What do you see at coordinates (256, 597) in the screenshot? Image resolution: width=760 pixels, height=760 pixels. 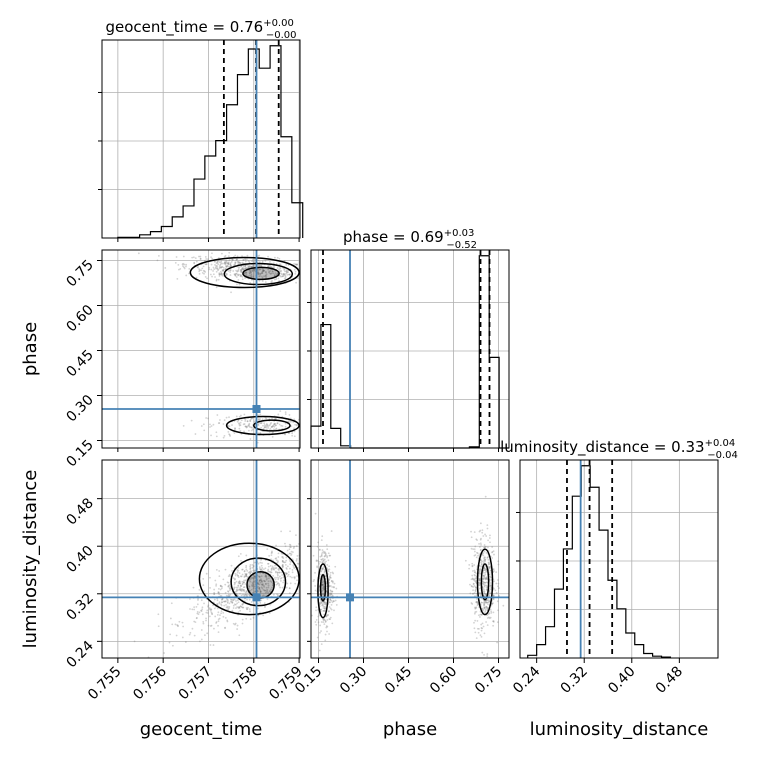 I see `truth-marker` at bounding box center [256, 597].